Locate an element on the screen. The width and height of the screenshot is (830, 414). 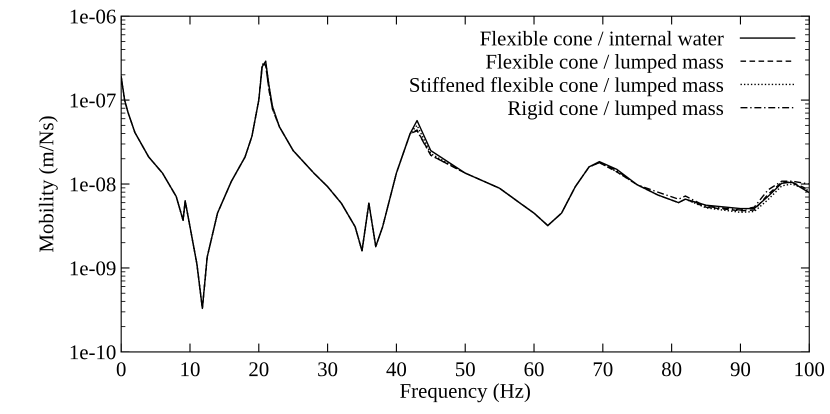
y-tick-label: 1e-06 is located at coordinates (93, 17).